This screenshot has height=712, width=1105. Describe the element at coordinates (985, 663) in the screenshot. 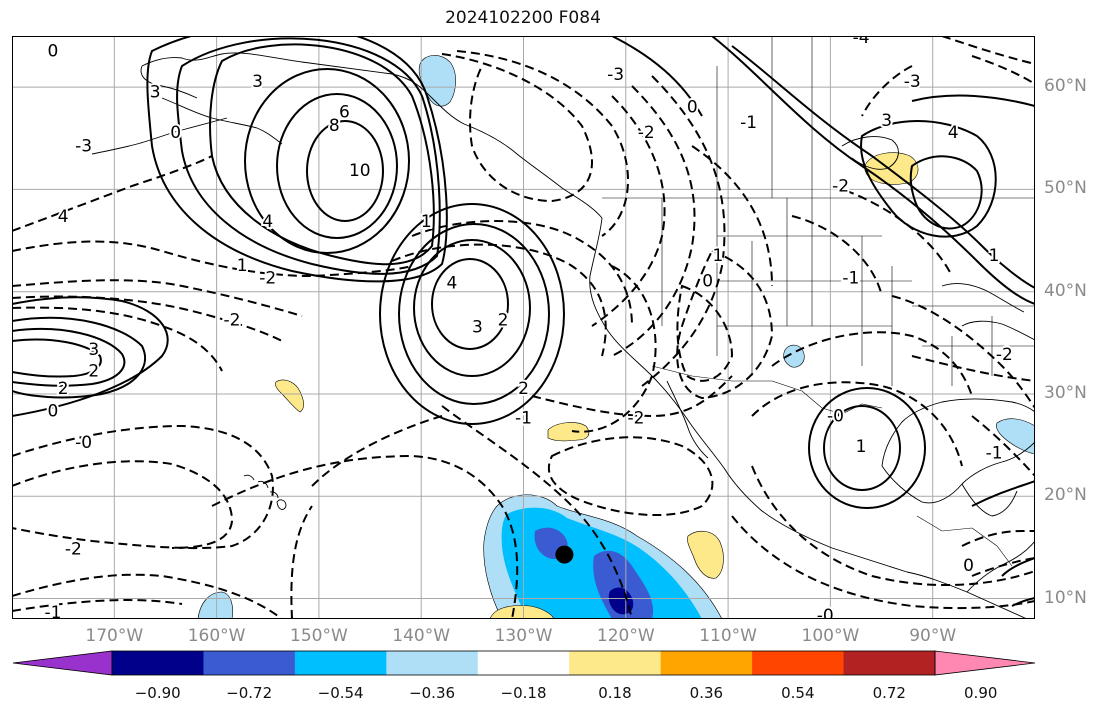

I see `colorbar-extend-max` at that location.